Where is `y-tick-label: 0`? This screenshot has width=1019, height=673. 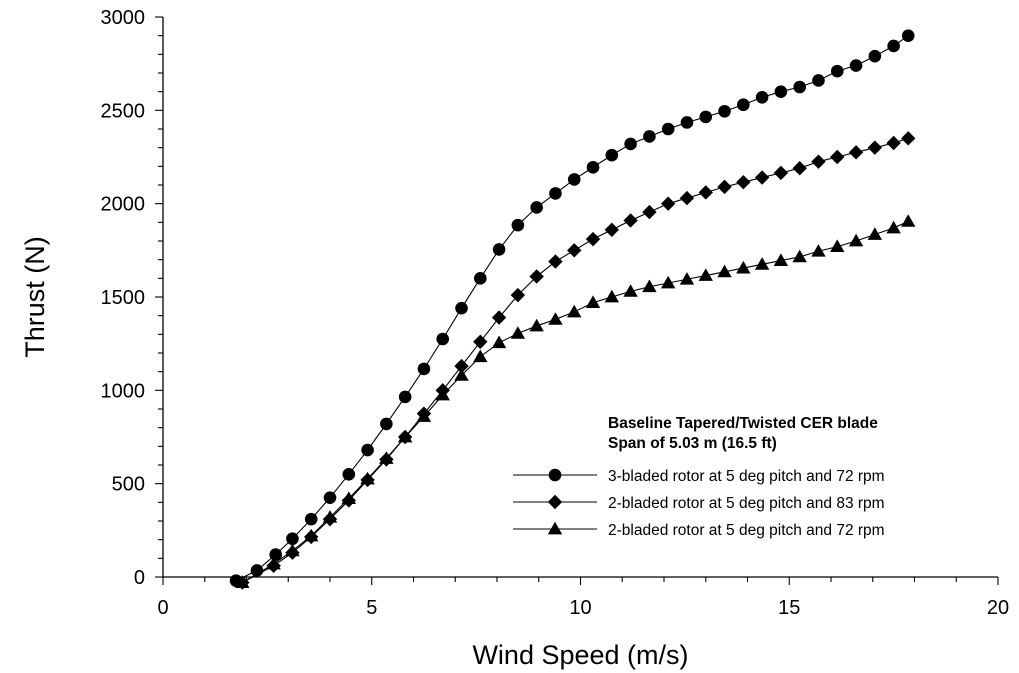 y-tick-label: 0 is located at coordinates (139, 578).